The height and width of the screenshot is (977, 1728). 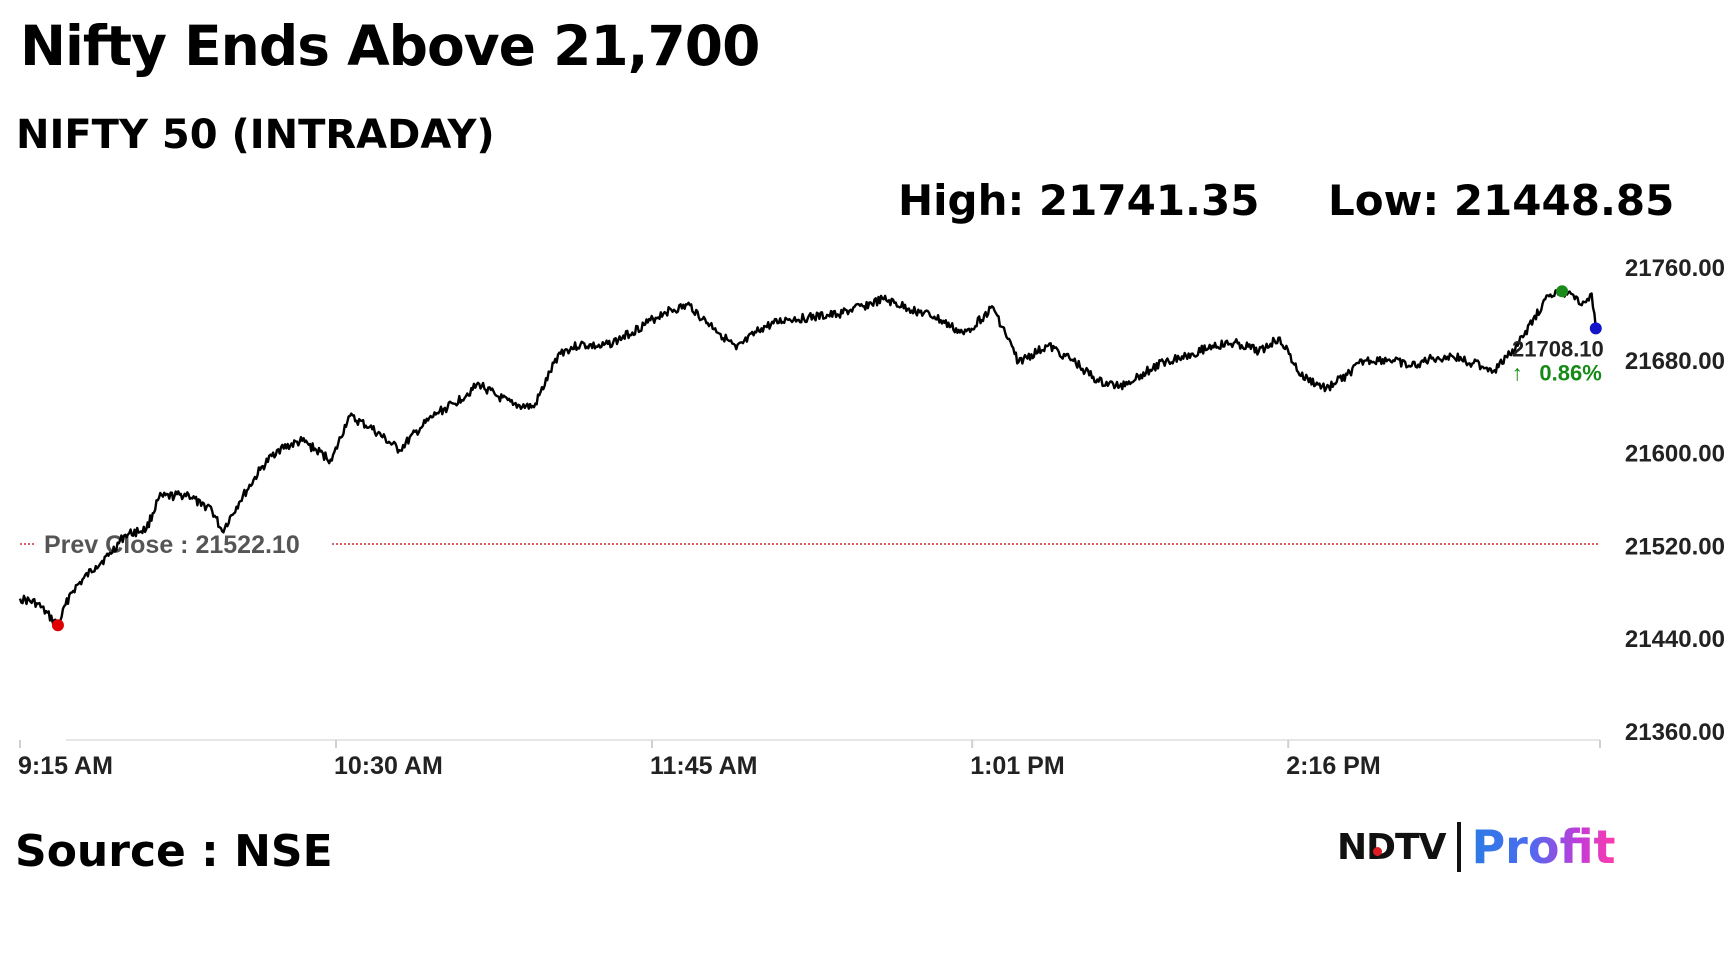 I want to click on day-high-stat: High: 21741.35, so click(x=1079, y=200).